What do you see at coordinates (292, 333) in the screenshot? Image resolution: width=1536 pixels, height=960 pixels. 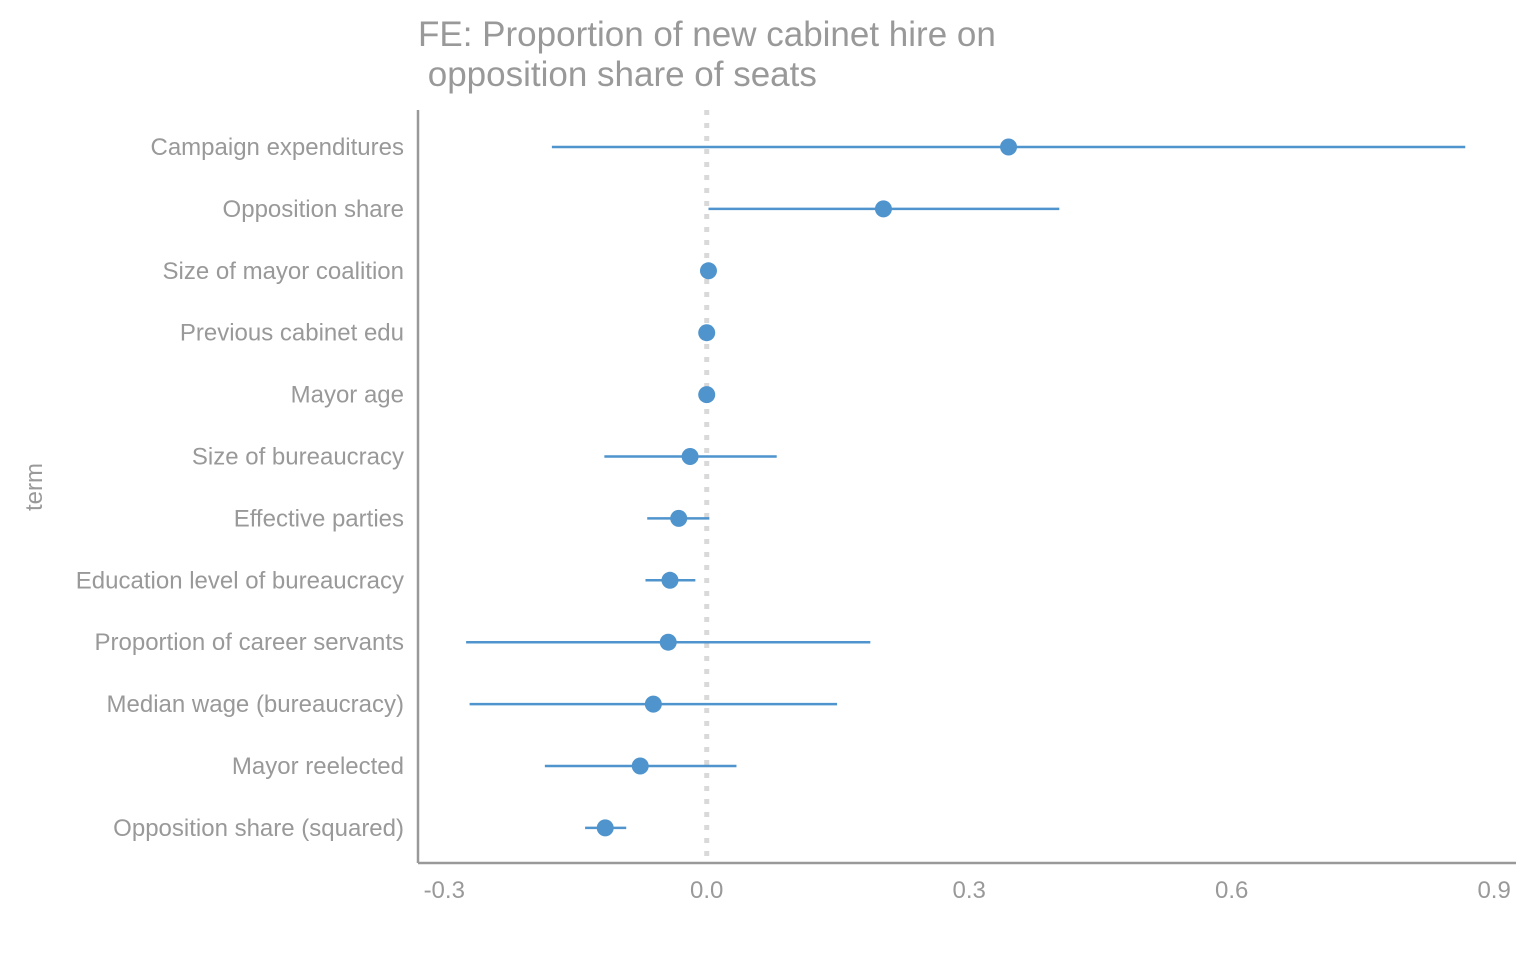 I see `y-tick-label: Previous cabinet edu` at bounding box center [292, 333].